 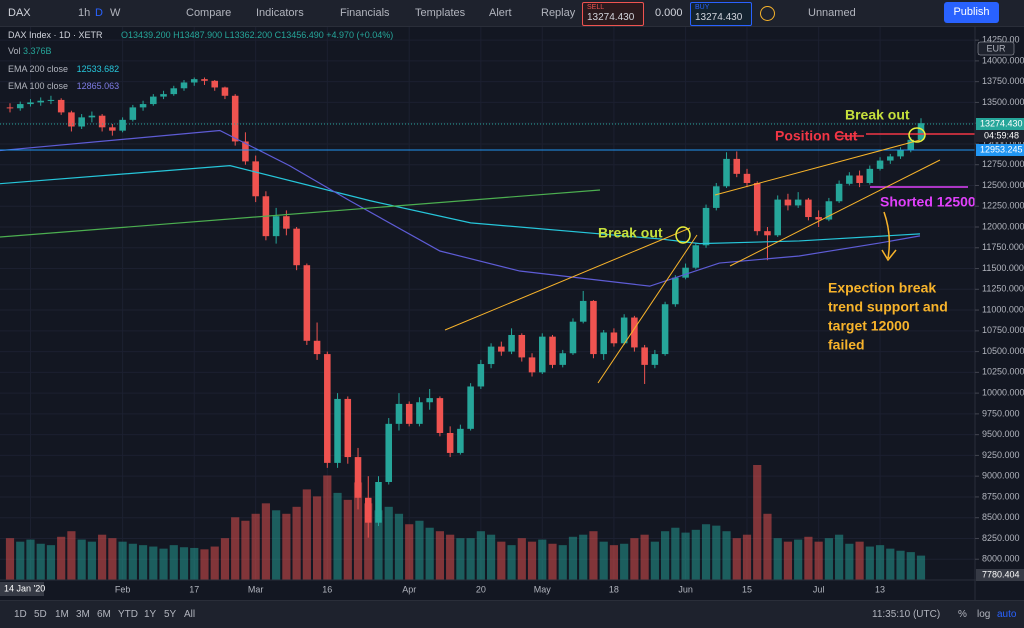 I want to click on sell-button: SELL 13274.430, so click(x=613, y=14).